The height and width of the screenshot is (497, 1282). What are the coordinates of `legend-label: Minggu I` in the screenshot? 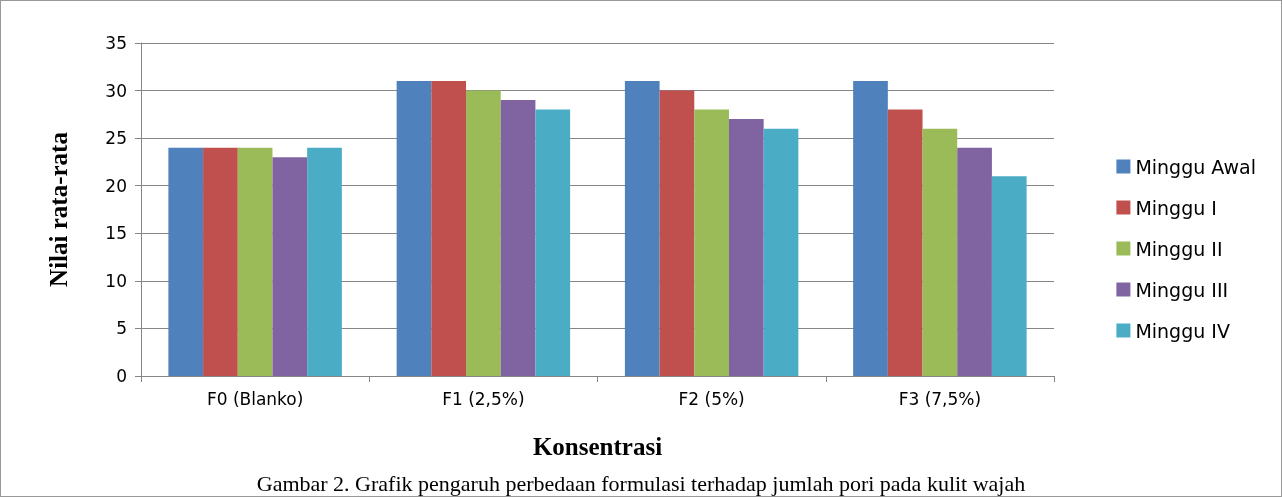 It's located at (1176, 207).